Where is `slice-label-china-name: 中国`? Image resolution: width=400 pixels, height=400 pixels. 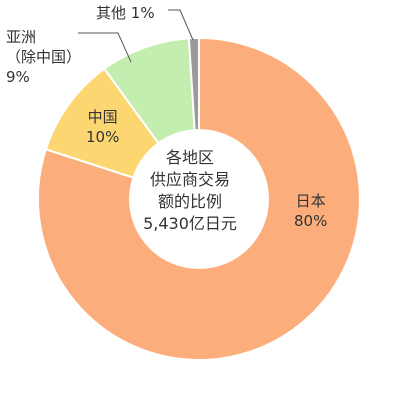
slice-label-china-name: 中国 is located at coordinates (102, 117).